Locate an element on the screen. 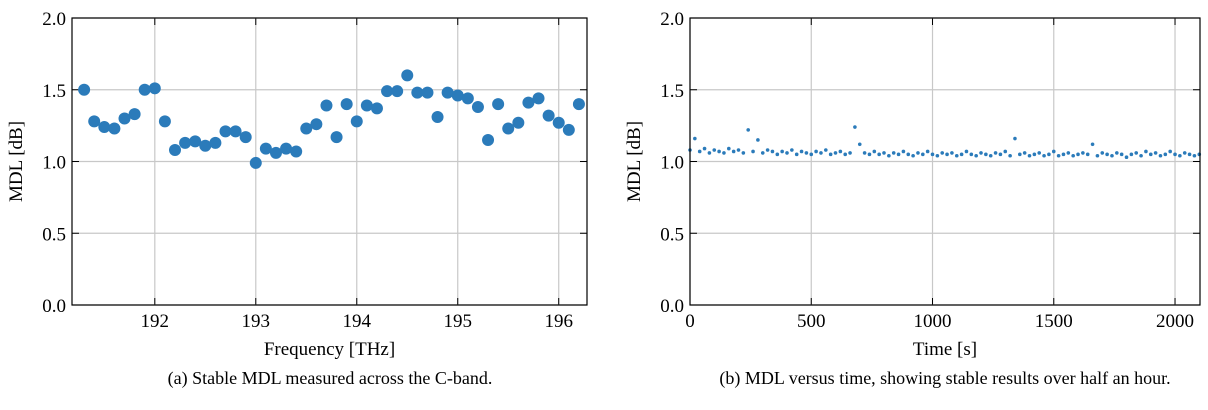 This screenshot has width=1208, height=410. x-tick-label: 192 is located at coordinates (155, 321).